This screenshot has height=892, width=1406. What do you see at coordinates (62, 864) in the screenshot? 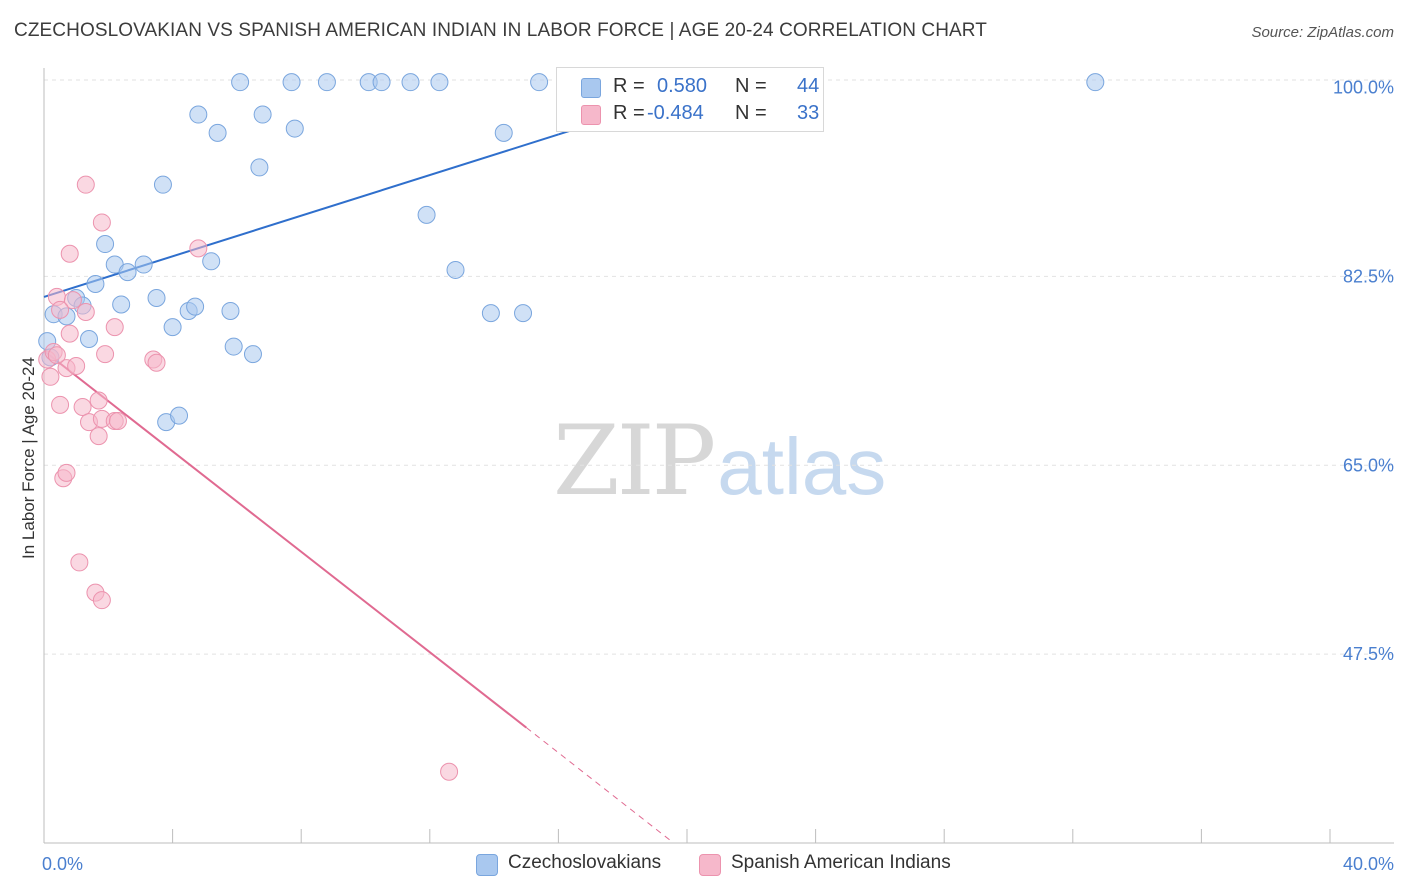
I see `x-tick-label: 0.0%` at bounding box center [62, 864].